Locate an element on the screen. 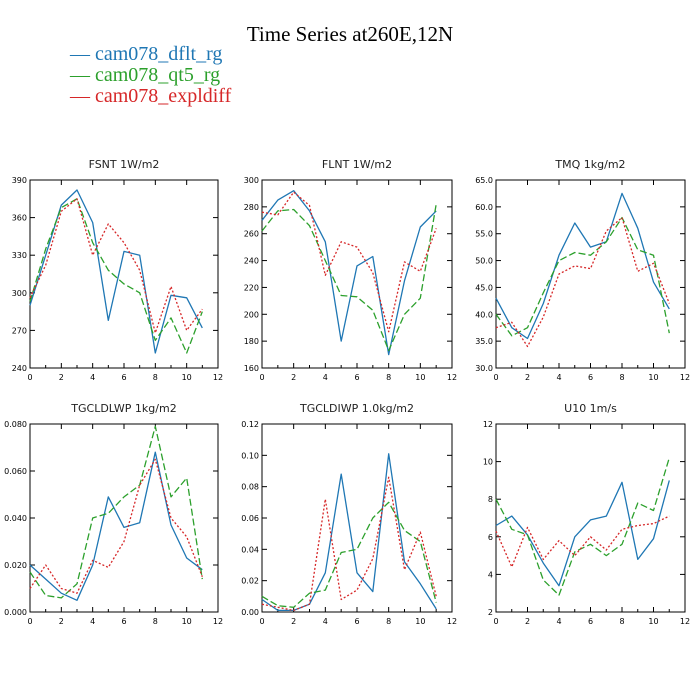 The image size is (700, 700). chart-3-series-cam078_qt5_rg is located at coordinates (116, 512).